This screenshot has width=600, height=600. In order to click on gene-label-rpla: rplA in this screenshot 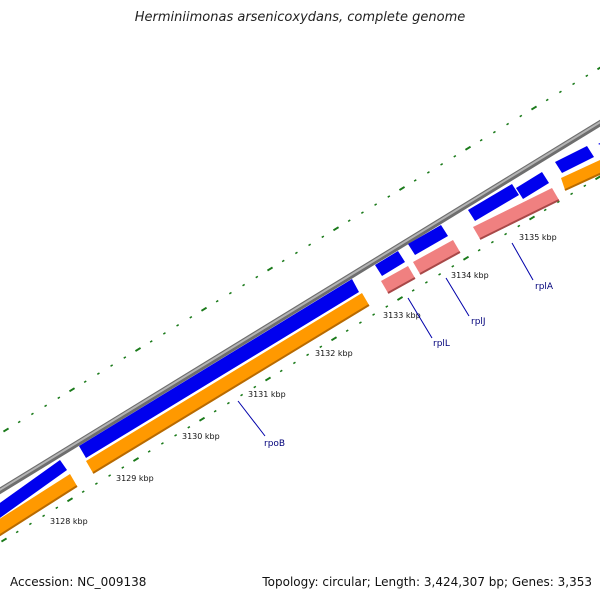, I will do `click(544, 287)`.